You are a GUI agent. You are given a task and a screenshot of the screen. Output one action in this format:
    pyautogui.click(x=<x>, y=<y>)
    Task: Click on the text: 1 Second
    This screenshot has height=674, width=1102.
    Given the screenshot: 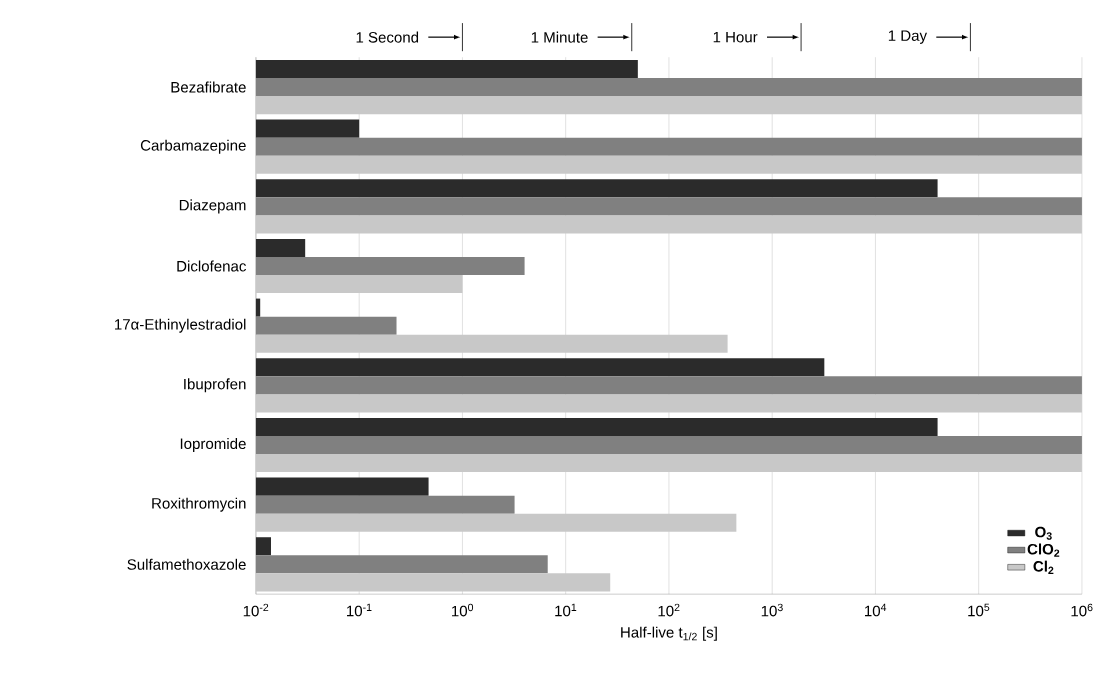 What is the action you would take?
    pyautogui.click(x=387, y=37)
    